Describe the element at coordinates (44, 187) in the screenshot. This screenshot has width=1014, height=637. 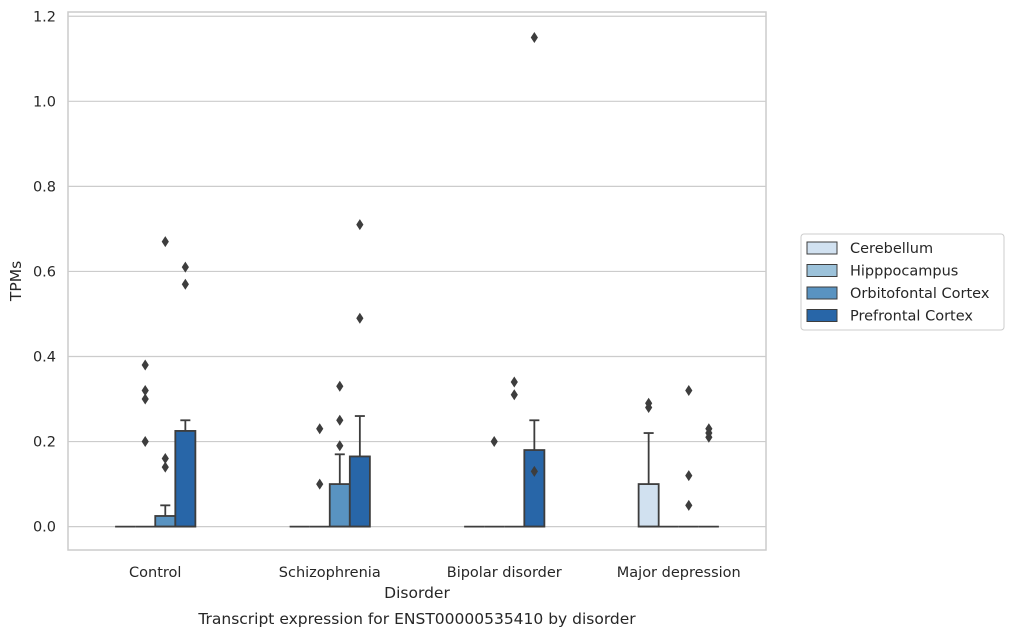
I see `y-tick-label: 0.8` at that location.